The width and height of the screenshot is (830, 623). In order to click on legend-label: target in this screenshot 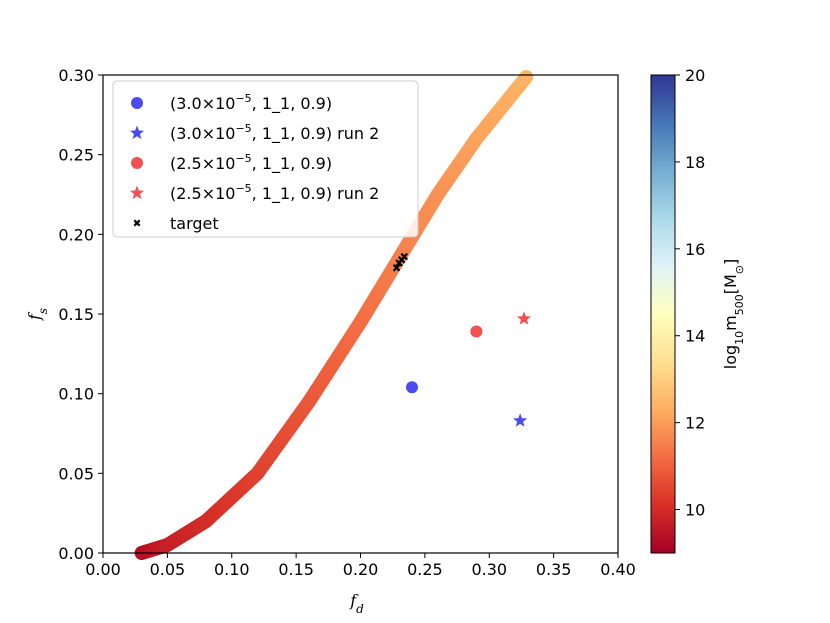, I will do `click(194, 223)`.